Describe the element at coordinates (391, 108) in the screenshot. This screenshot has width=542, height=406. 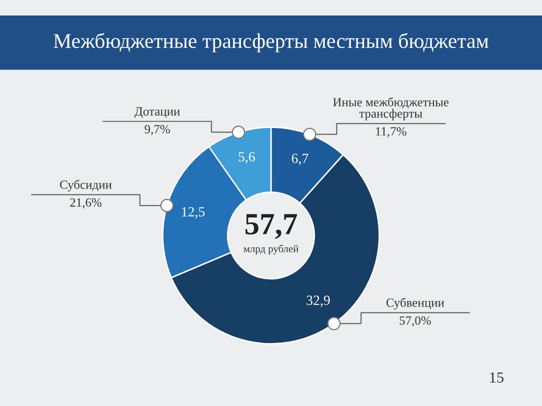
I see `slice-label: Иные межбюджетные трансферты` at that location.